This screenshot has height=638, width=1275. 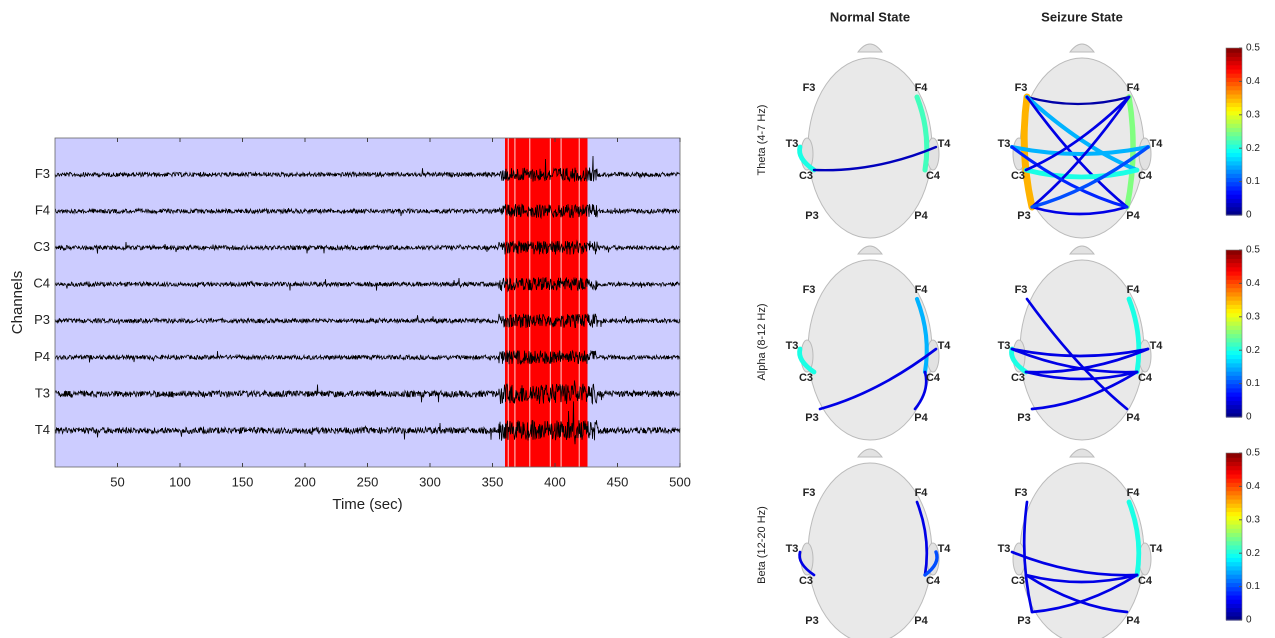 What do you see at coordinates (180, 481) in the screenshot?
I see `x-tick-label: 100` at bounding box center [180, 481].